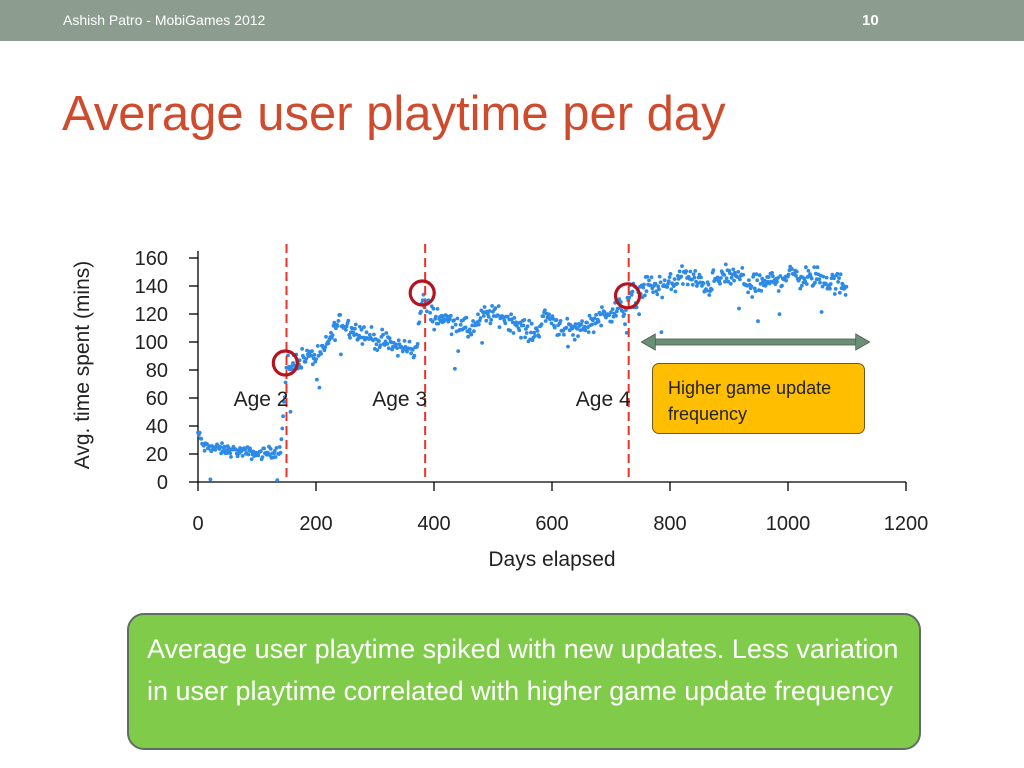  I want to click on age-label: Age 3, so click(399, 399).